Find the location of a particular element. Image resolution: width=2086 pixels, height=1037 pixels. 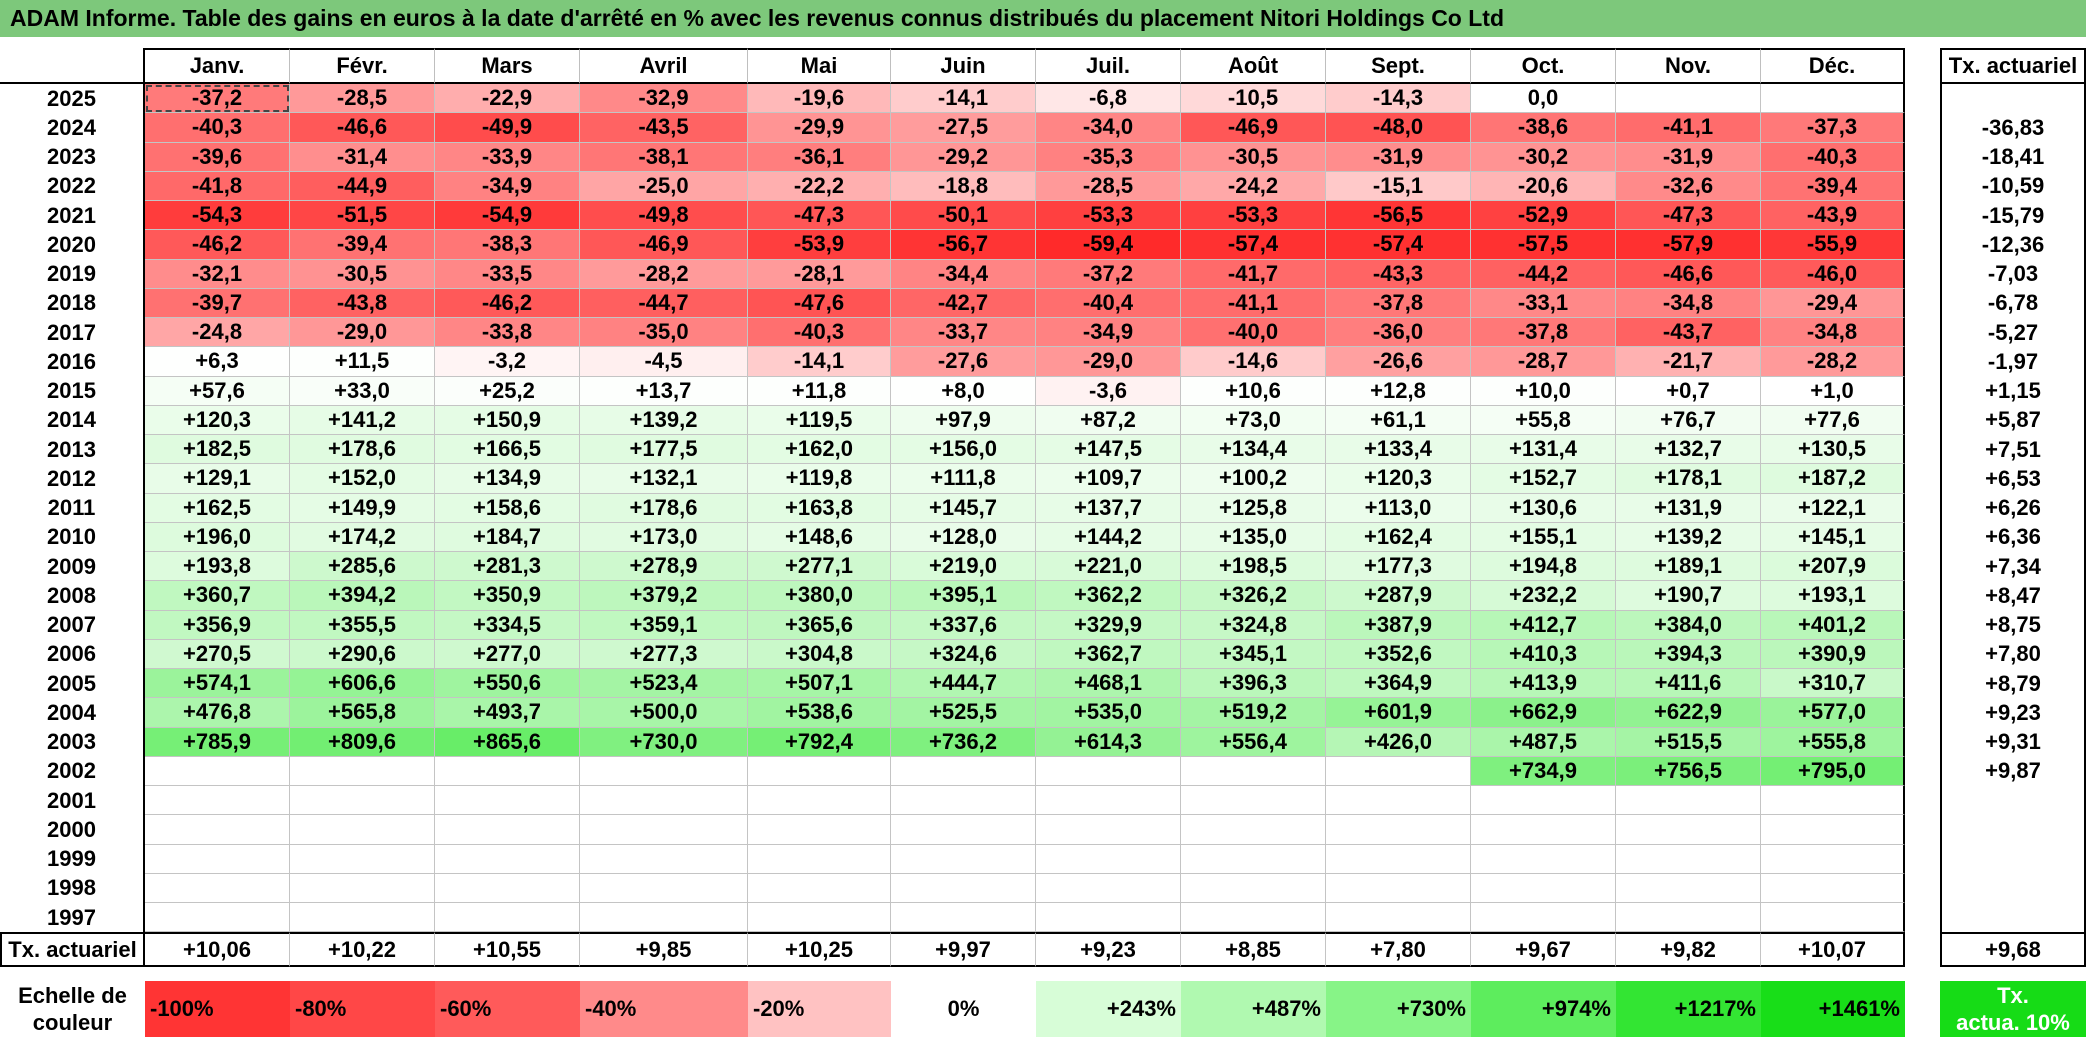

heatmap-cell: -49,9 is located at coordinates (507, 128).